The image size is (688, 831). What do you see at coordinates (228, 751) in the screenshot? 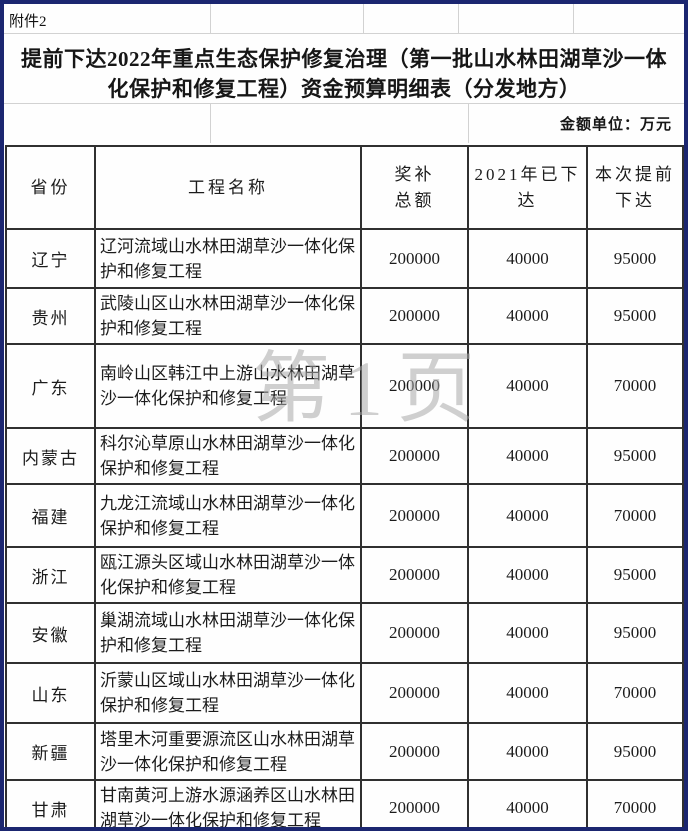
I see `project-cell: 塔里木河重要源流区山水林田湖草沙一体化保护和修复工程` at bounding box center [228, 751].